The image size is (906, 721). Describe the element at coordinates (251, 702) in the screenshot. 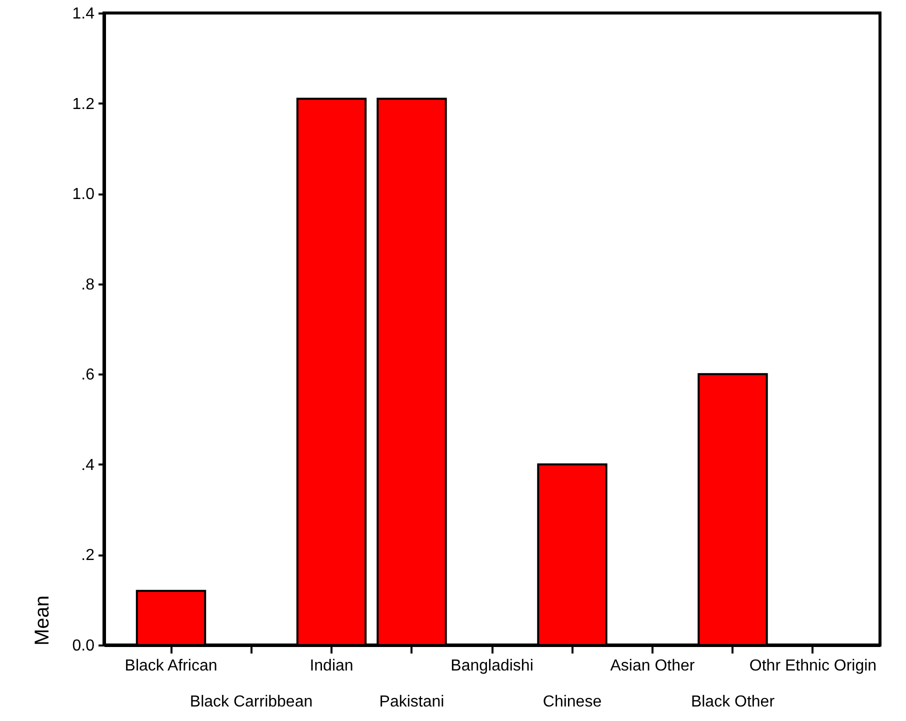

I see `x-tick-label: Black Carribbean` at that location.